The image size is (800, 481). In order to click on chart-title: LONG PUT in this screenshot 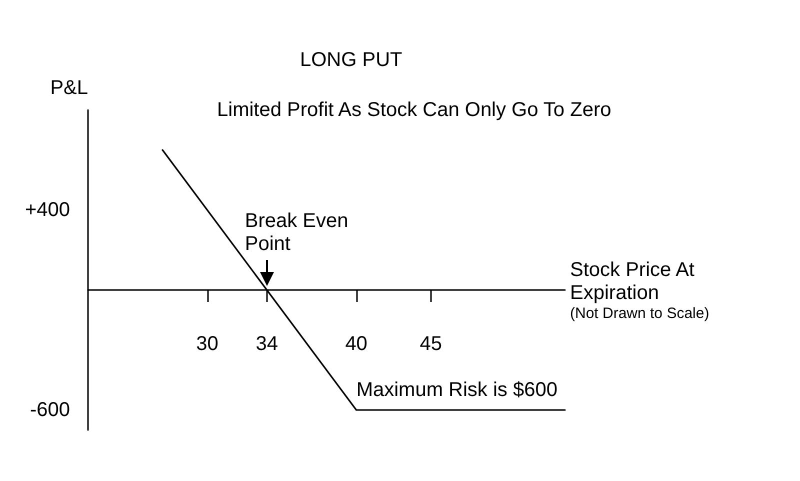, I will do `click(351, 60)`.